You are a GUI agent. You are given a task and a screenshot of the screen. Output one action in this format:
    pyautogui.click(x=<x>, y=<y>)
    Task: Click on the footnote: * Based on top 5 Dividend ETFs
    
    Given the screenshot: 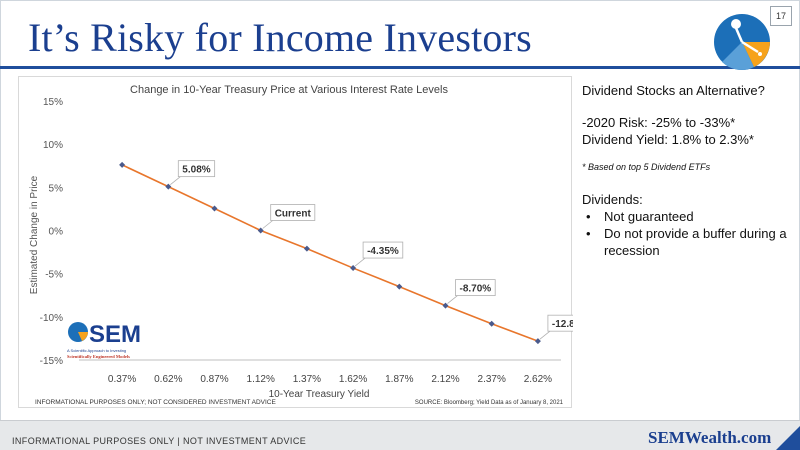 What is the action you would take?
    pyautogui.click(x=646, y=167)
    